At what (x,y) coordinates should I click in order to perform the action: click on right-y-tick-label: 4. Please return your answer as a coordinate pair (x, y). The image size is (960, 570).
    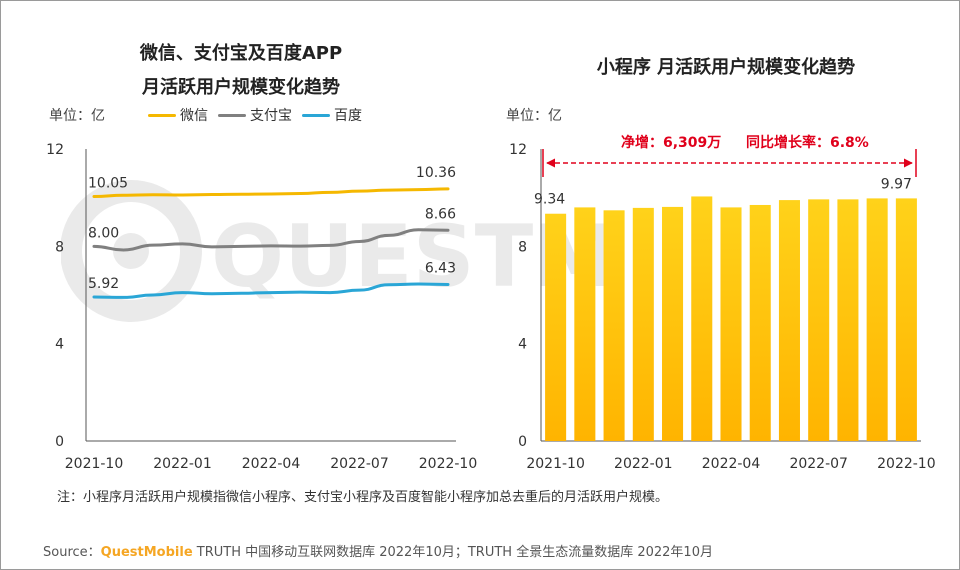
    Looking at the image, I should click on (522, 345).